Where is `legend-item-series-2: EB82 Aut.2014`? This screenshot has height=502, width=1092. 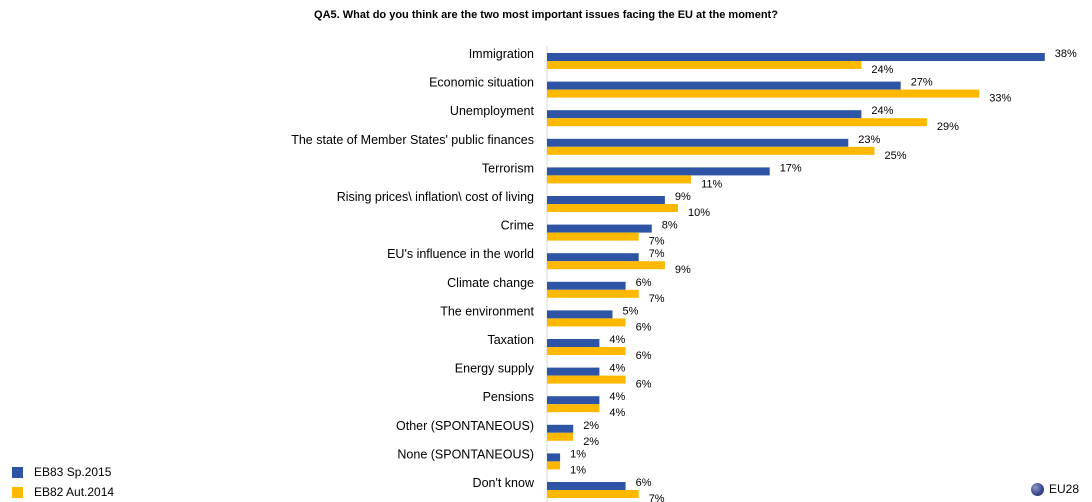
legend-item-series-2: EB82 Aut.2014 is located at coordinates (63, 492).